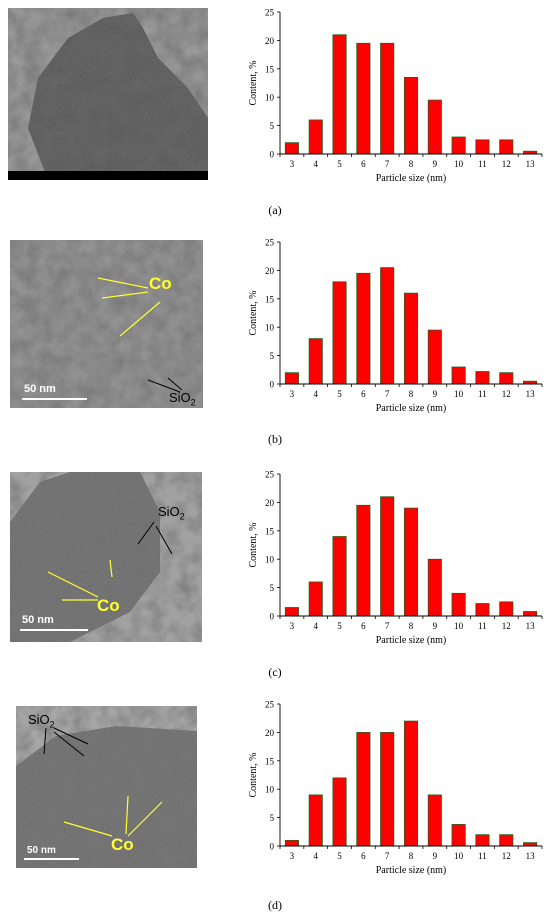  Describe the element at coordinates (108, 605) in the screenshot. I see `co-label-c: Co` at that location.